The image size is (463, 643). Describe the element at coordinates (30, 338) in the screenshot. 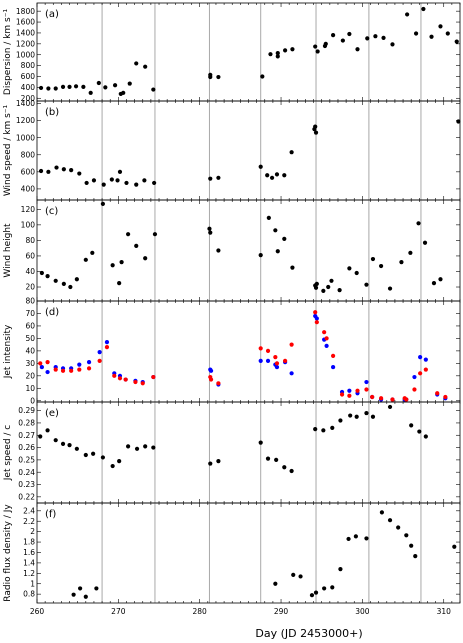

I see `y-tick-label: 50` at that location.